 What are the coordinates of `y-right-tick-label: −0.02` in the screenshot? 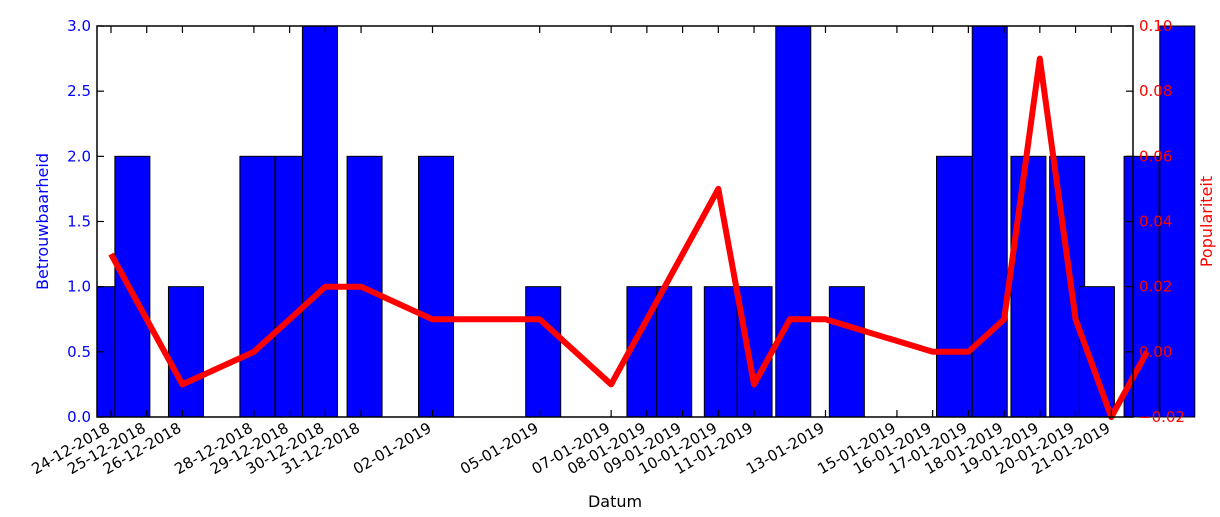 It's located at (1162, 417).